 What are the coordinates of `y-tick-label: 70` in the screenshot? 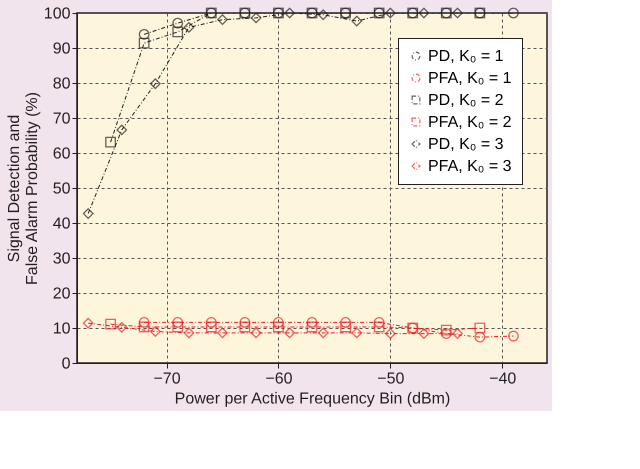 It's located at (61, 119).